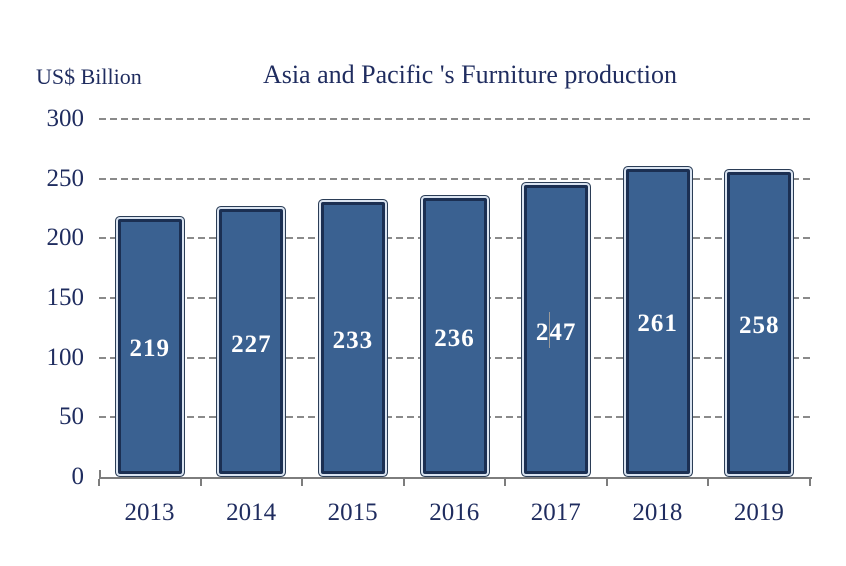  I want to click on bar-value-label: 233, so click(353, 340).